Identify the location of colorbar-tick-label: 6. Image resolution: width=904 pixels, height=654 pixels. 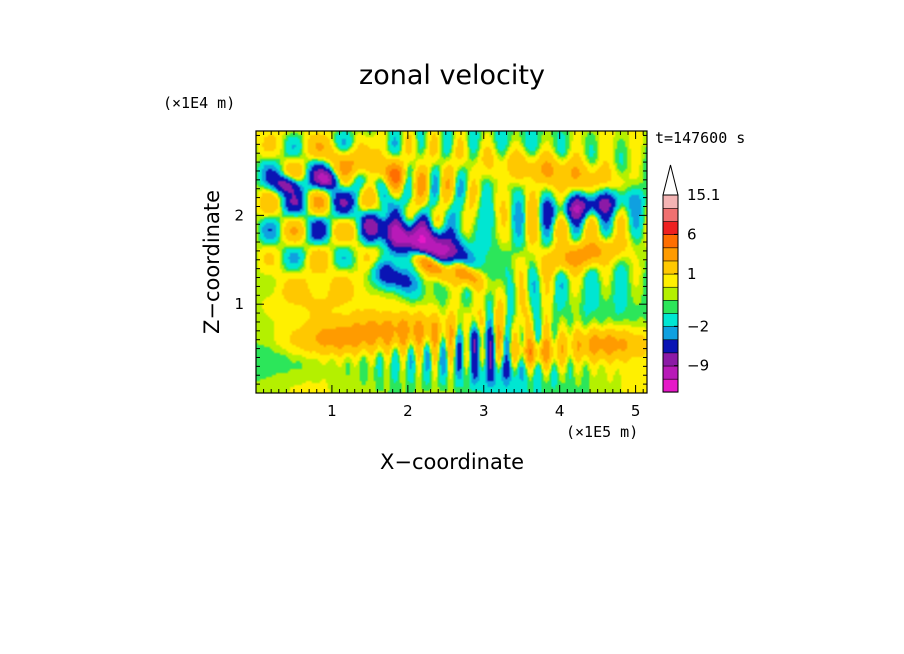
(692, 234).